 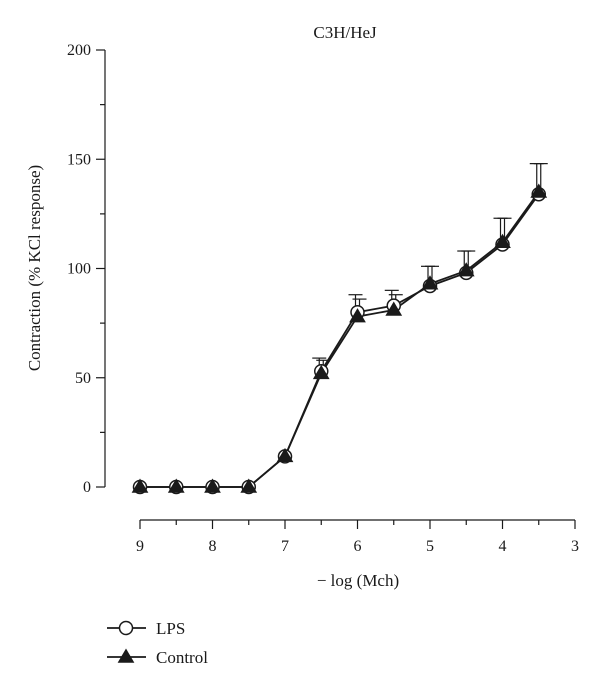 What do you see at coordinates (358, 580) in the screenshot?
I see `x-axis-label: − log (Mch)` at bounding box center [358, 580].